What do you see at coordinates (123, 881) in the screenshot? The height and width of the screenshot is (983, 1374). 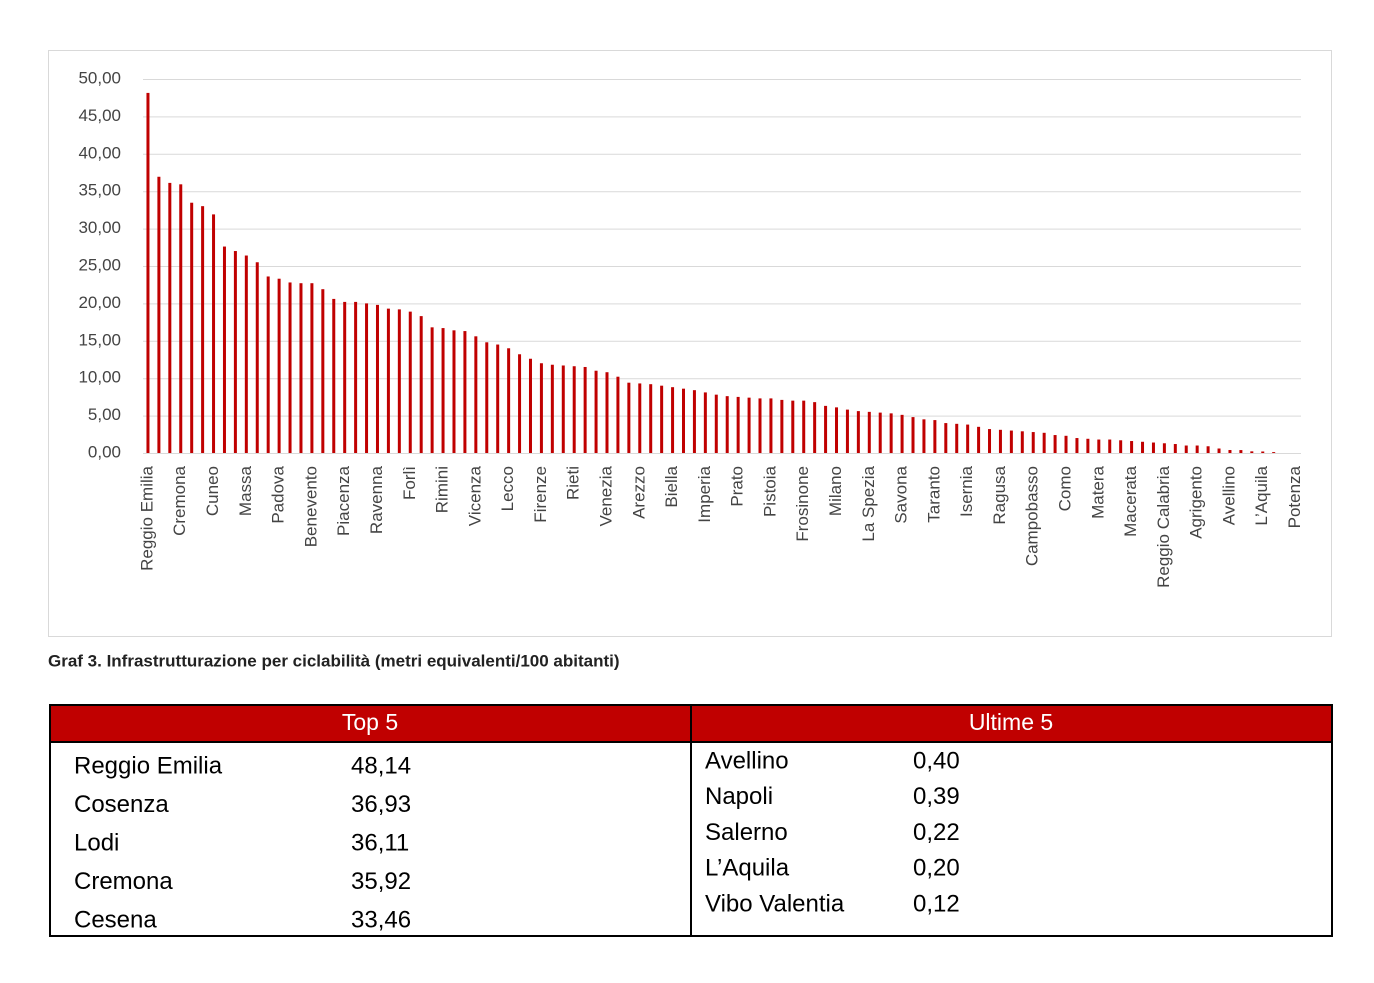 I see `cell-name: Cremona` at bounding box center [123, 881].